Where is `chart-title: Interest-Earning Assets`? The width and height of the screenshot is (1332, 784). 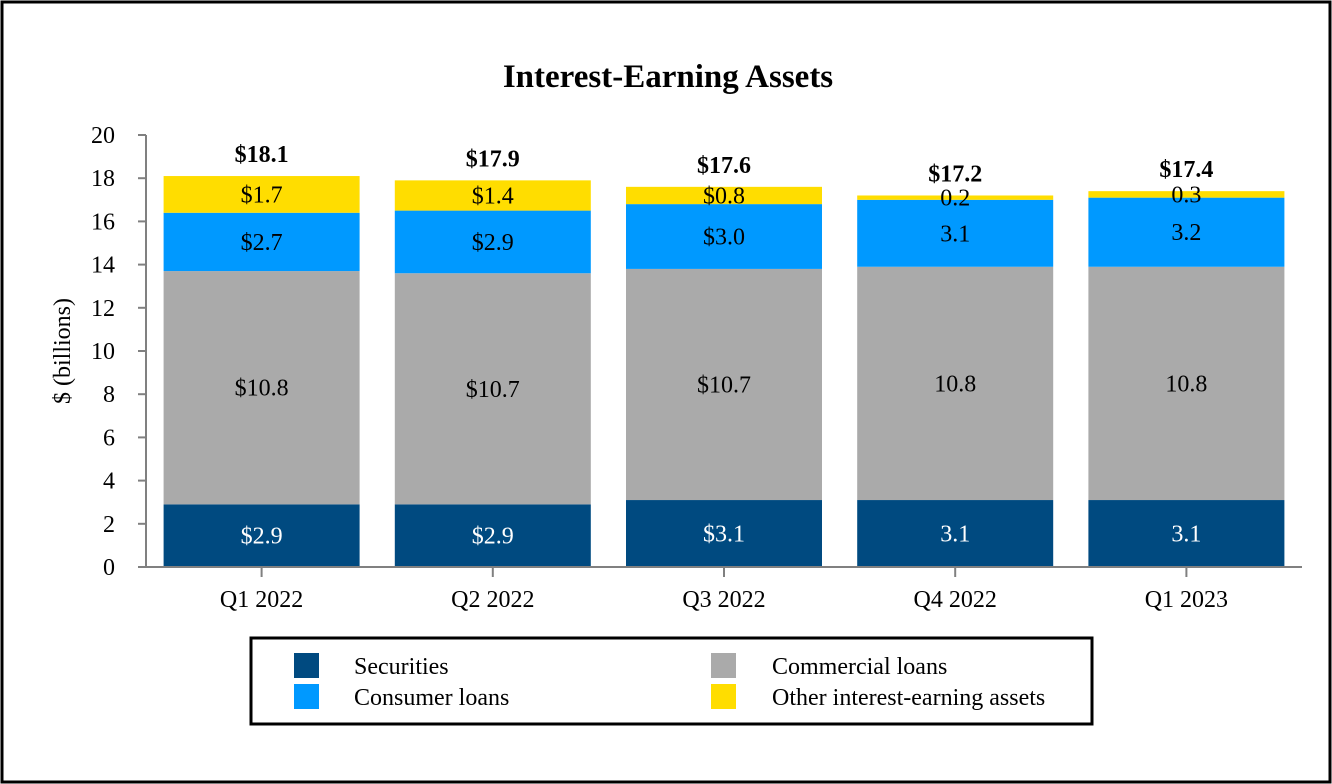 chart-title: Interest-Earning Assets is located at coordinates (668, 77).